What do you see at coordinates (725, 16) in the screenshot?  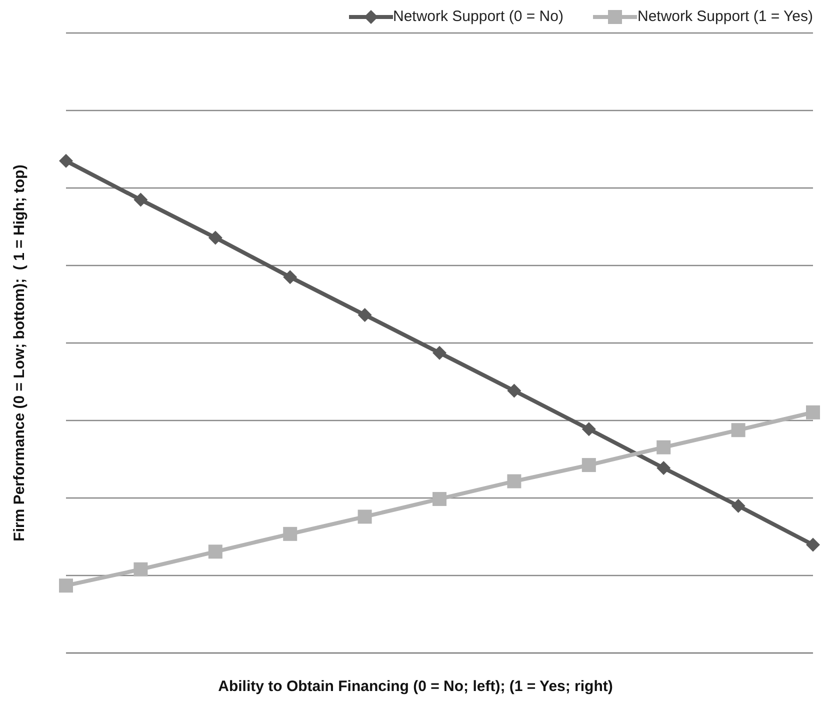 I see `legend-label: Network Support (1 = Yes)` at bounding box center [725, 16].